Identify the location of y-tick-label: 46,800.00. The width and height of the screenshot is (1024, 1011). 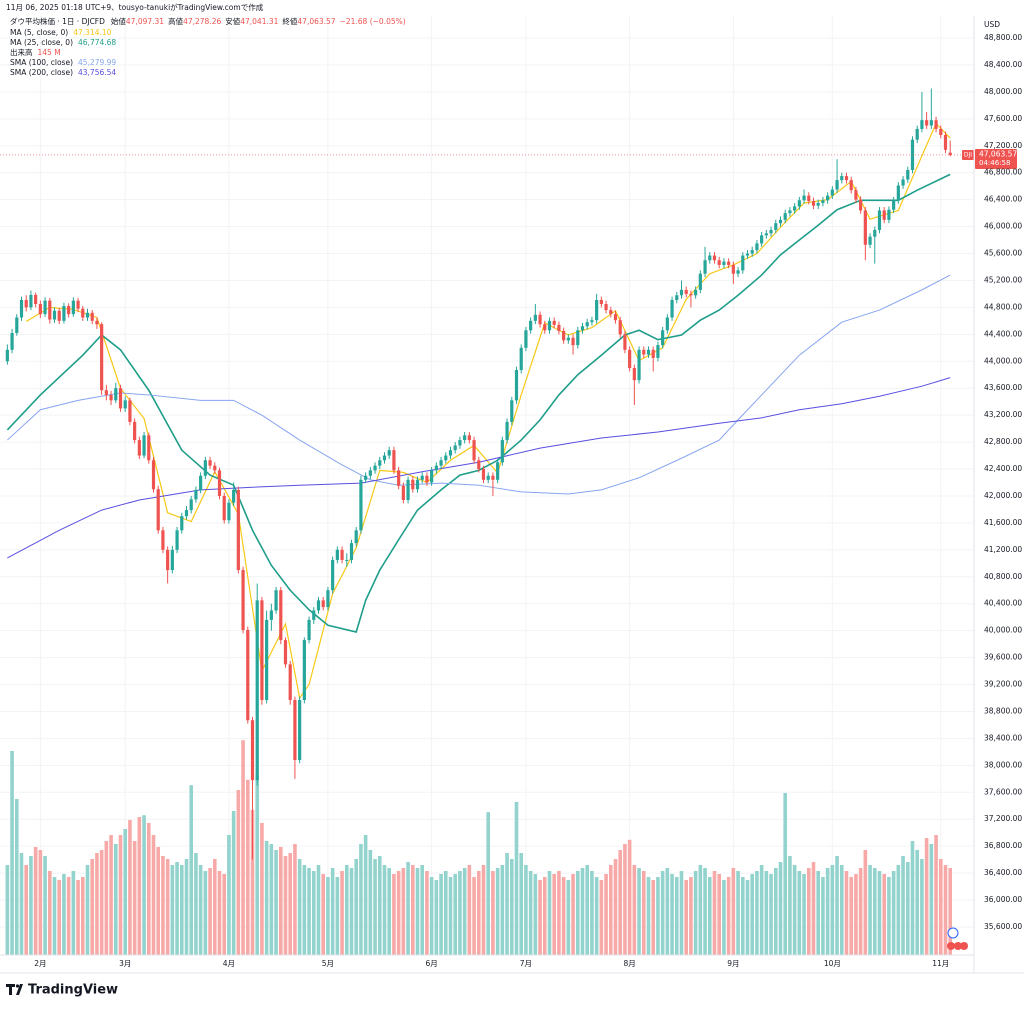
(1003, 172).